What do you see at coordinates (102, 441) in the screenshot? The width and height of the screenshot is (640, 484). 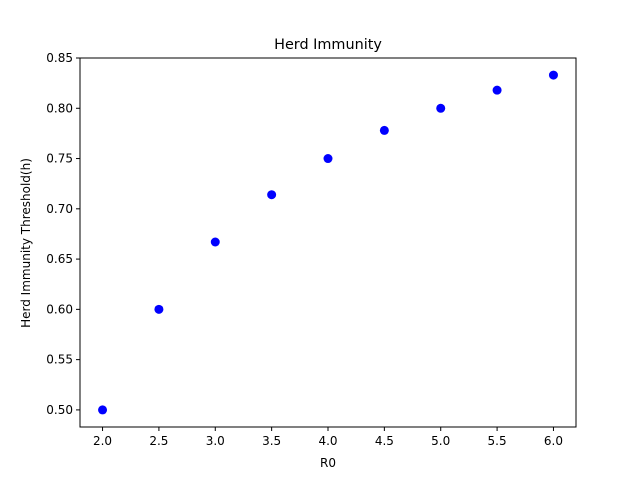 I see `x-tick-label: 2.0` at bounding box center [102, 441].